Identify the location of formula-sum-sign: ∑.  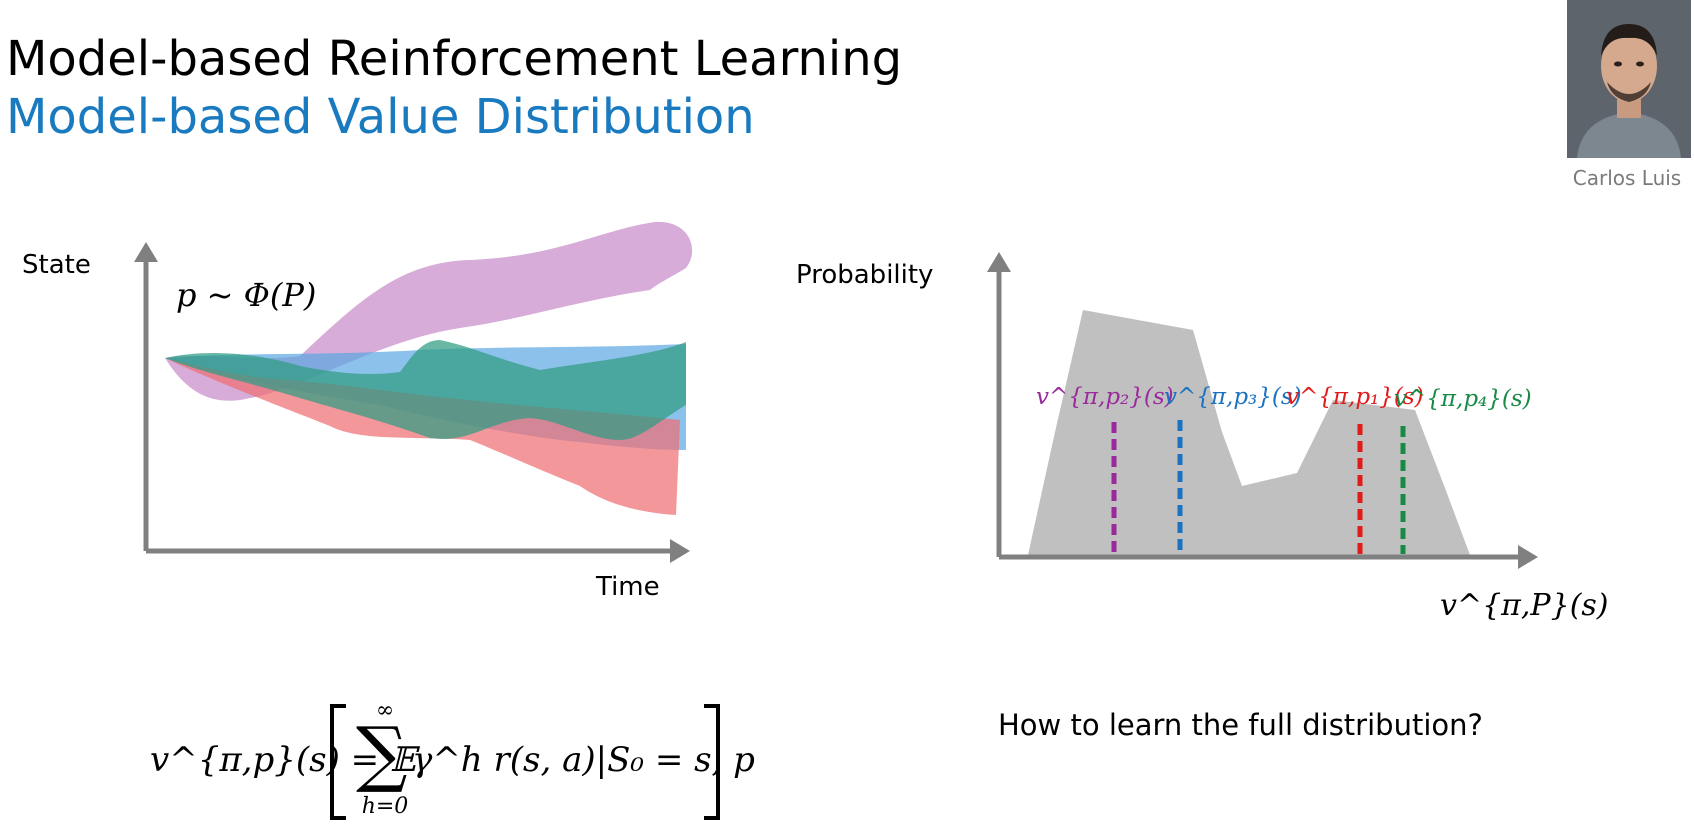
(382, 753).